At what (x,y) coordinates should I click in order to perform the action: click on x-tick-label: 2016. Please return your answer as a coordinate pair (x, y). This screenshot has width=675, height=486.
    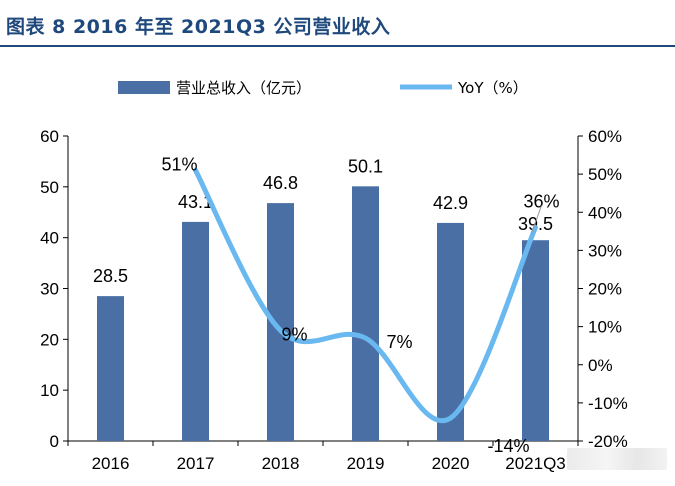
    Looking at the image, I should click on (111, 463).